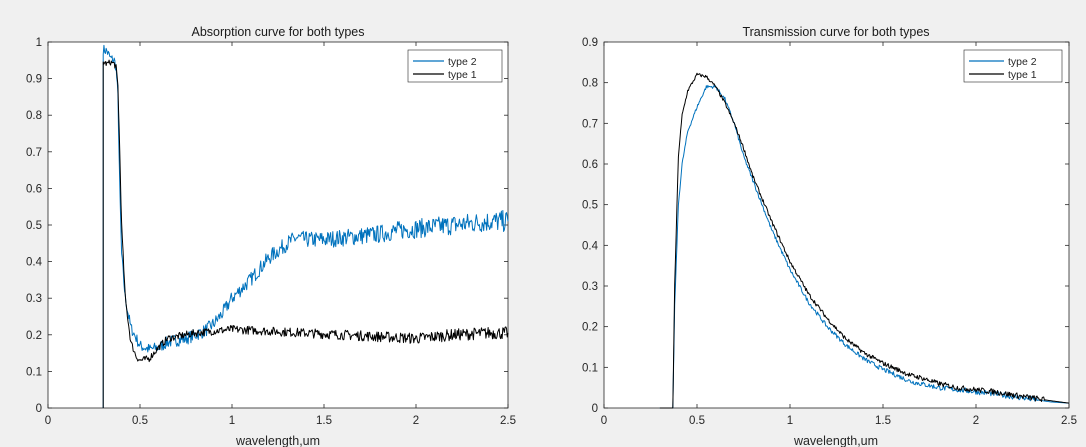  Describe the element at coordinates (277, 32) in the screenshot. I see `chart-title: Absorption curve for both types` at that location.